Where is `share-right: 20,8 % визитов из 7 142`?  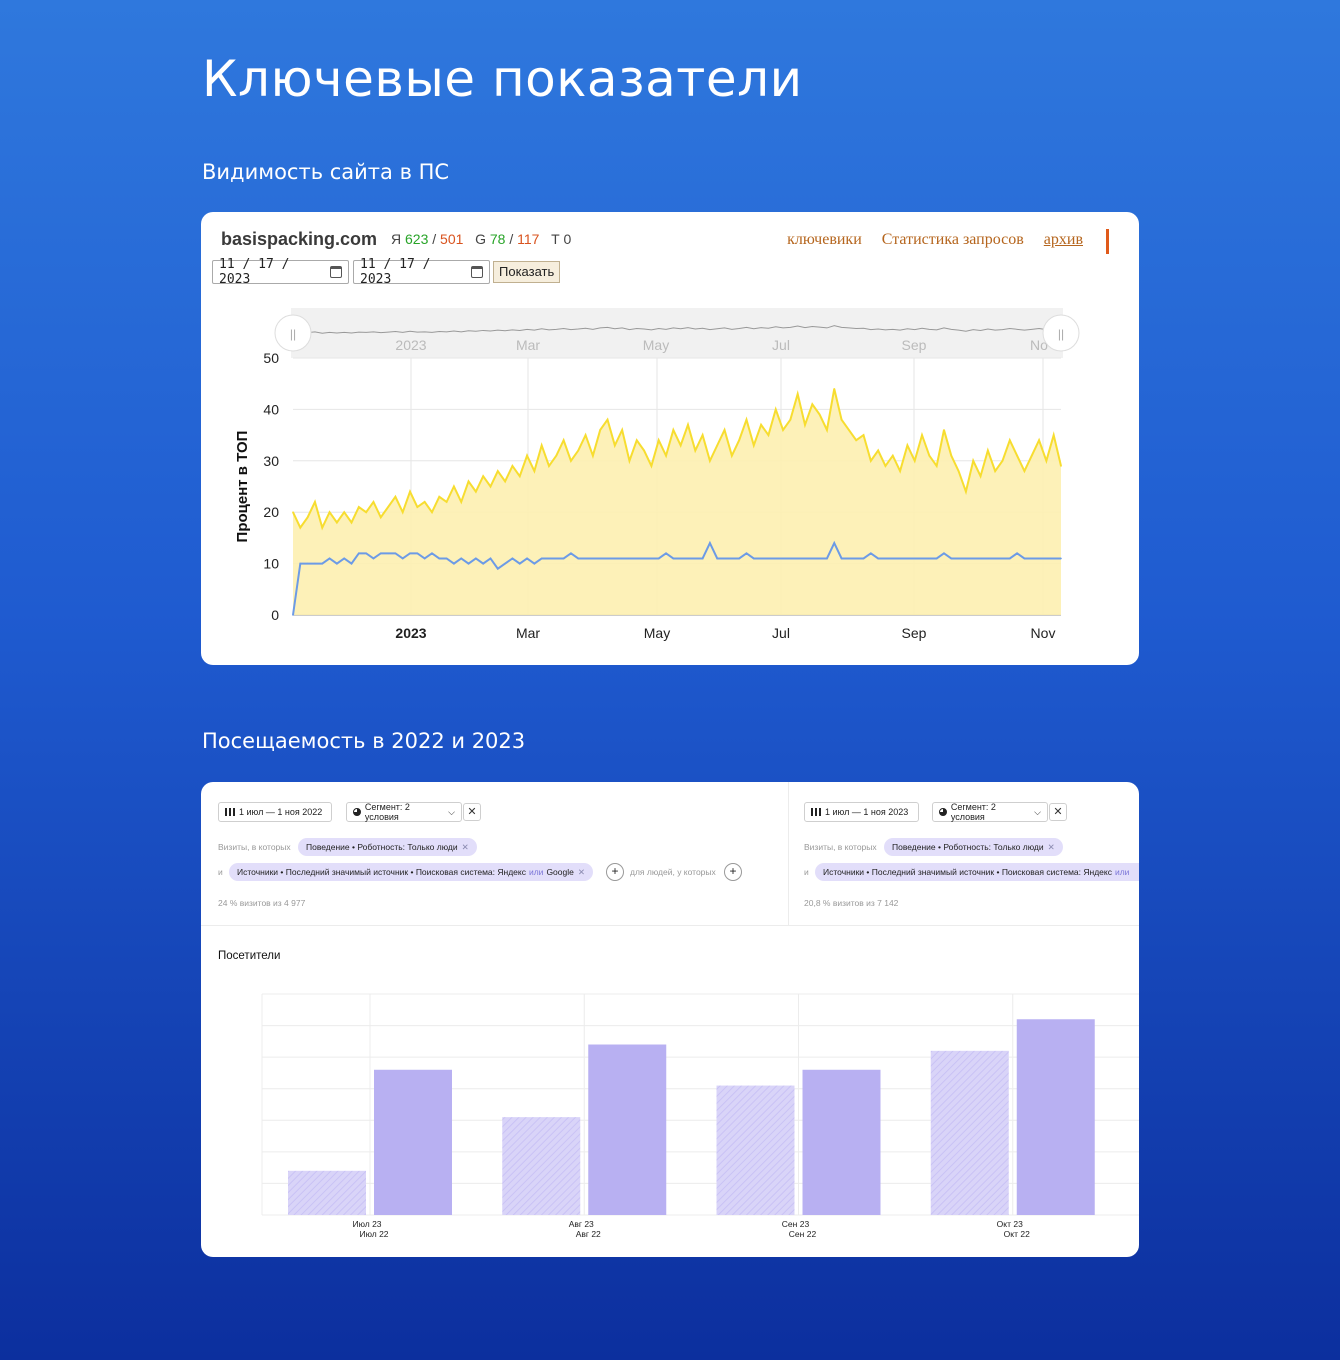 share-right: 20,8 % визитов из 7 142 is located at coordinates (851, 903).